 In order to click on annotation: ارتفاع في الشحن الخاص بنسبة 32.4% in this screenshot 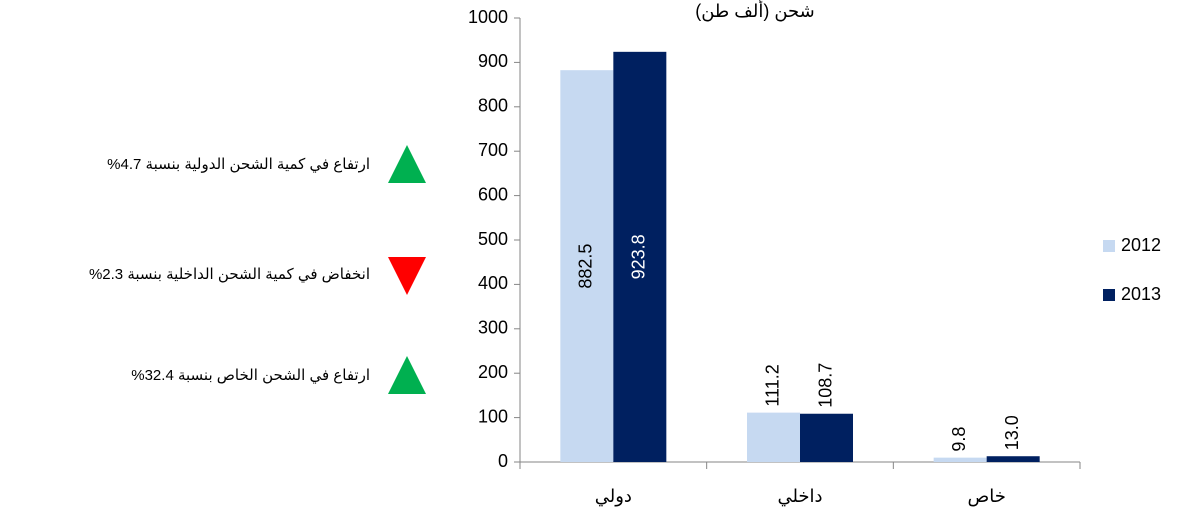, I will do `click(250, 376)`.